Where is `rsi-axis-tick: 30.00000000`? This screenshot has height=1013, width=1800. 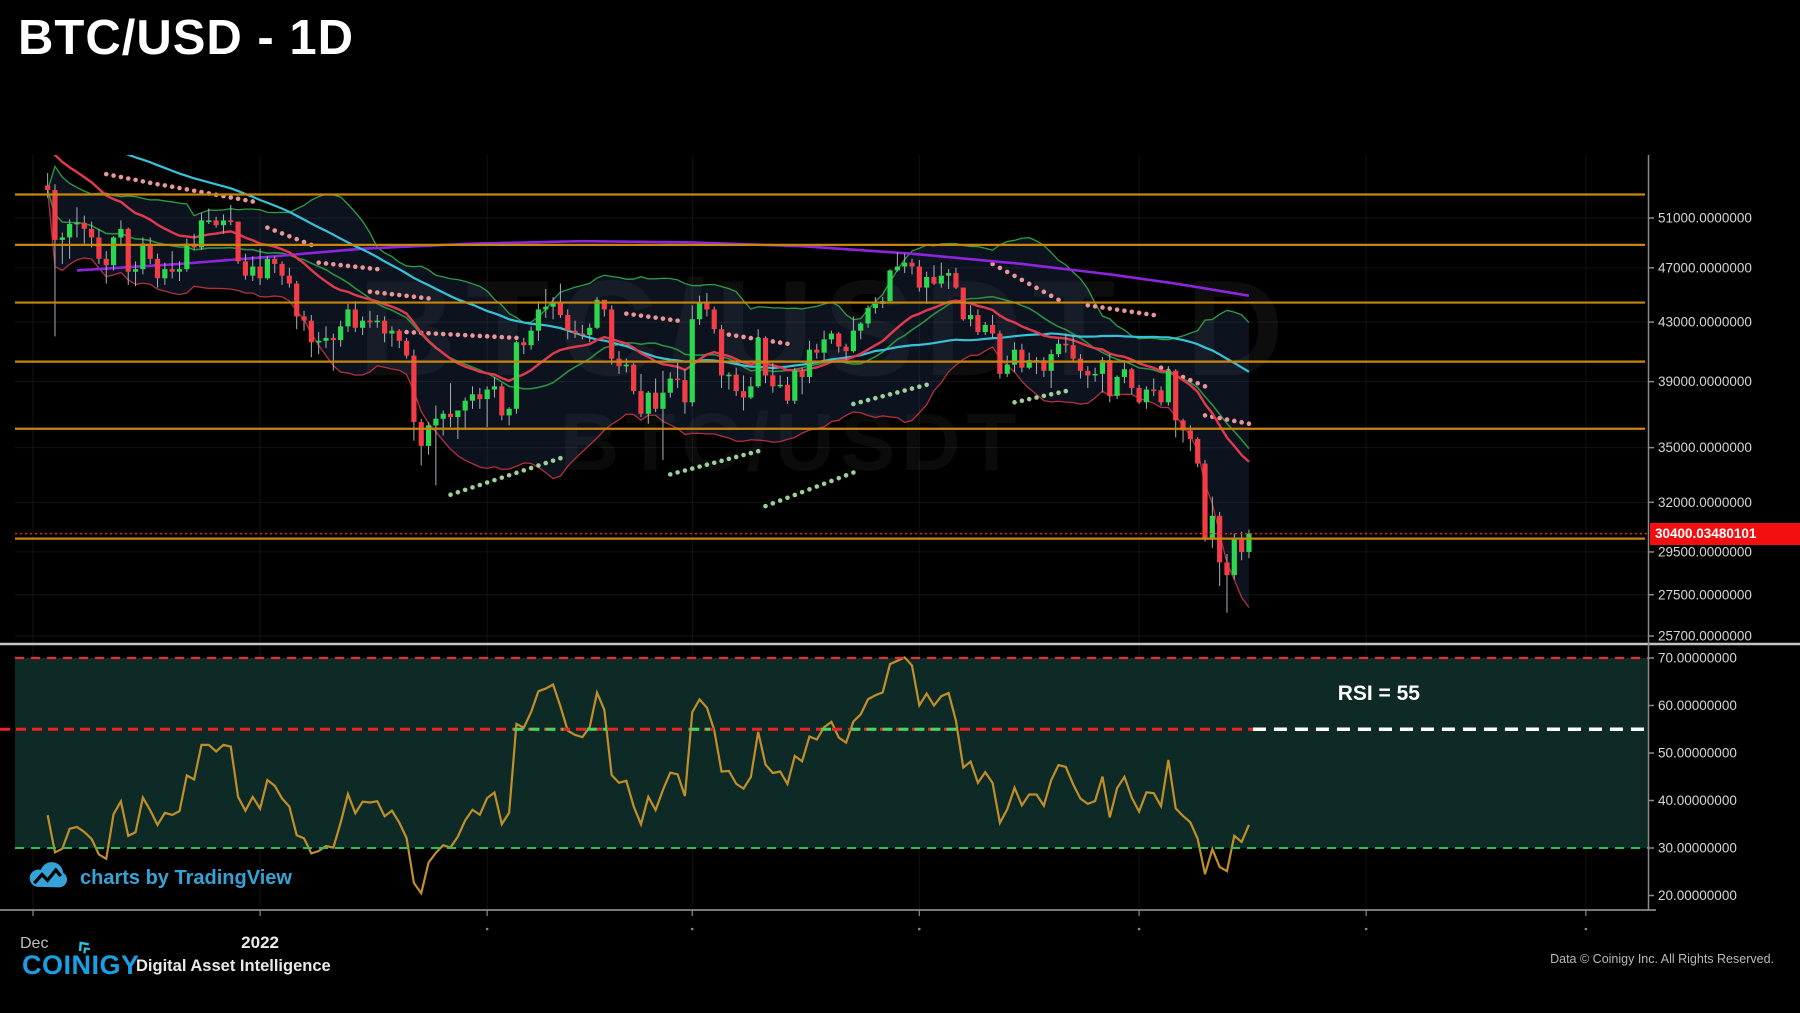 rsi-axis-tick: 30.00000000 is located at coordinates (1697, 848).